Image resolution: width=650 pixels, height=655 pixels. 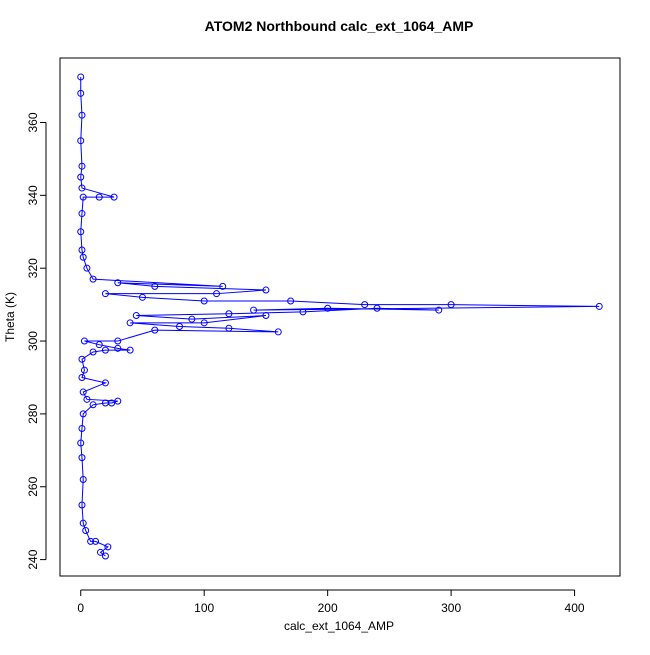 I want to click on x-axis-label: calc_ext_1064_AMP, so click(x=339, y=626).